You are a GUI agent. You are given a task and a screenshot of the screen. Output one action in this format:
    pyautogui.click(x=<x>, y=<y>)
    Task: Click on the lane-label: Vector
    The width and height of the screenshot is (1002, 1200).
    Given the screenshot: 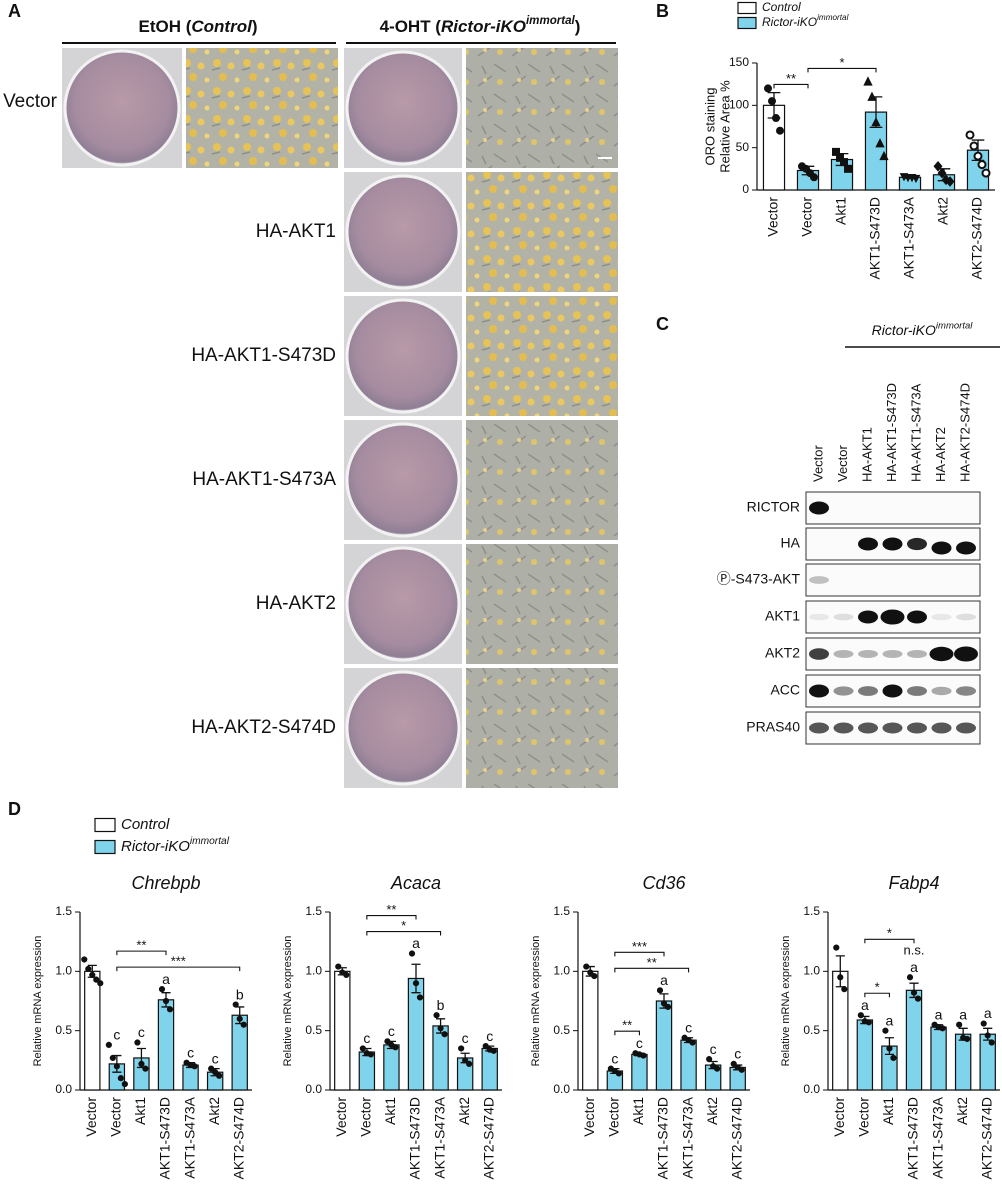 What is the action you would take?
    pyautogui.click(x=842, y=463)
    